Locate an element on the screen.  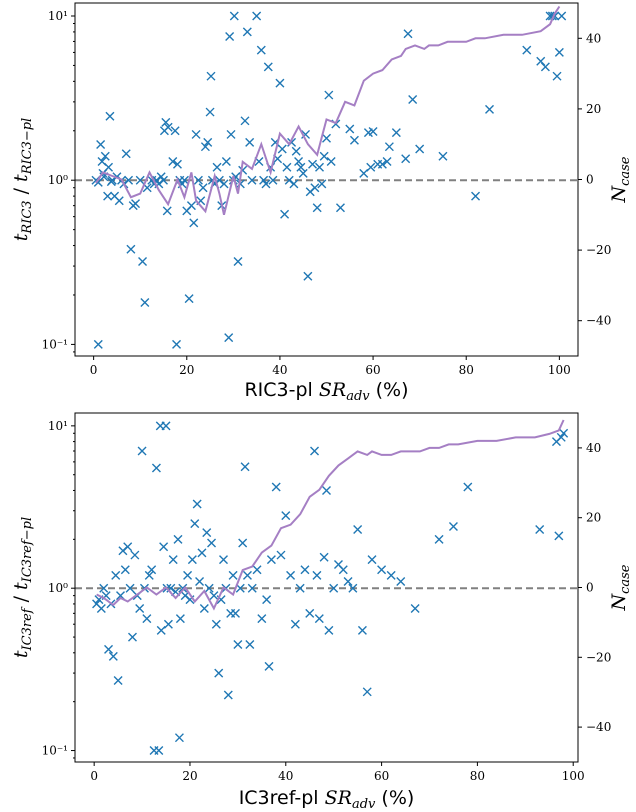
y-axis-label-main-2: t is located at coordinates (21, 178).